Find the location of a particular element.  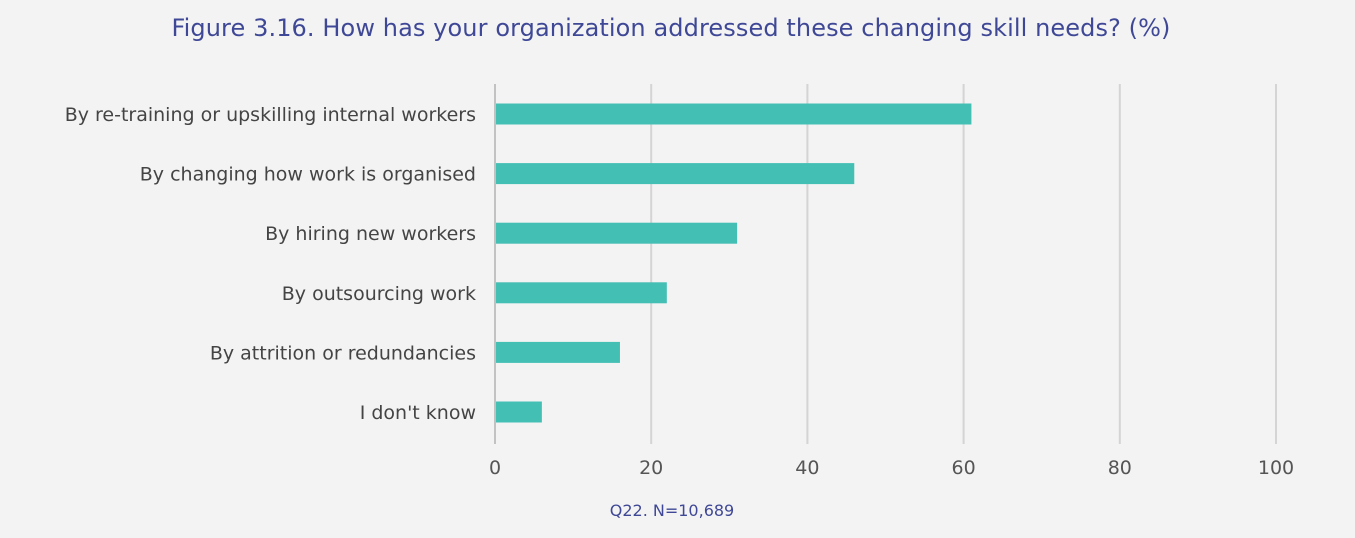

category-label: By outsourcing work is located at coordinates (379, 294).